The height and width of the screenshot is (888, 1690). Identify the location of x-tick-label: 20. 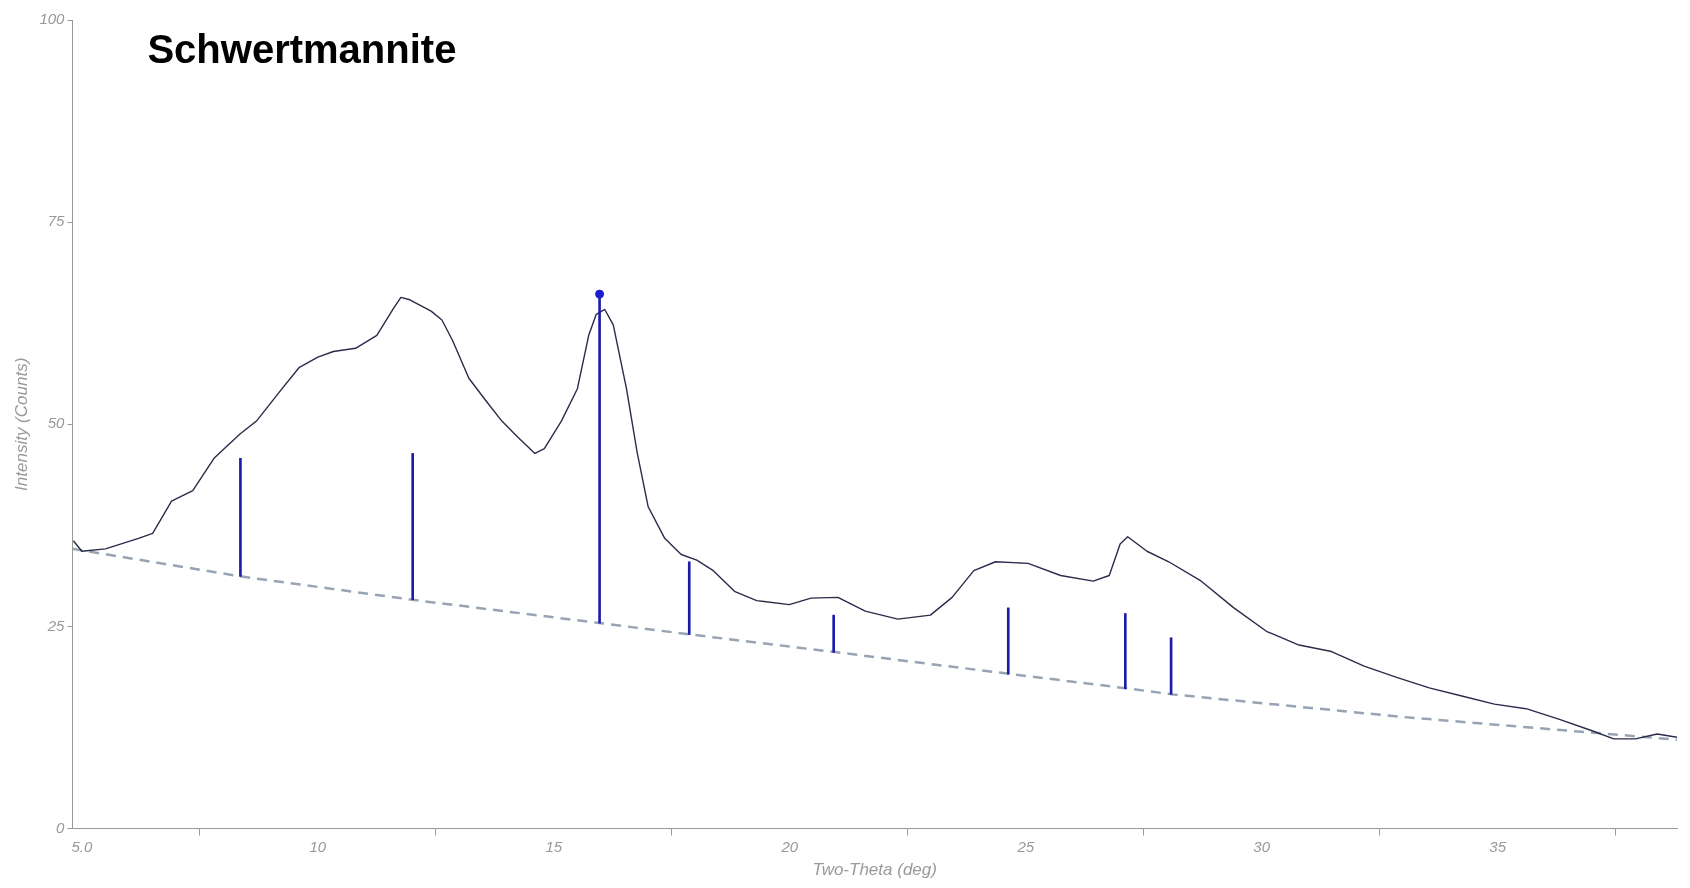
(789, 846).